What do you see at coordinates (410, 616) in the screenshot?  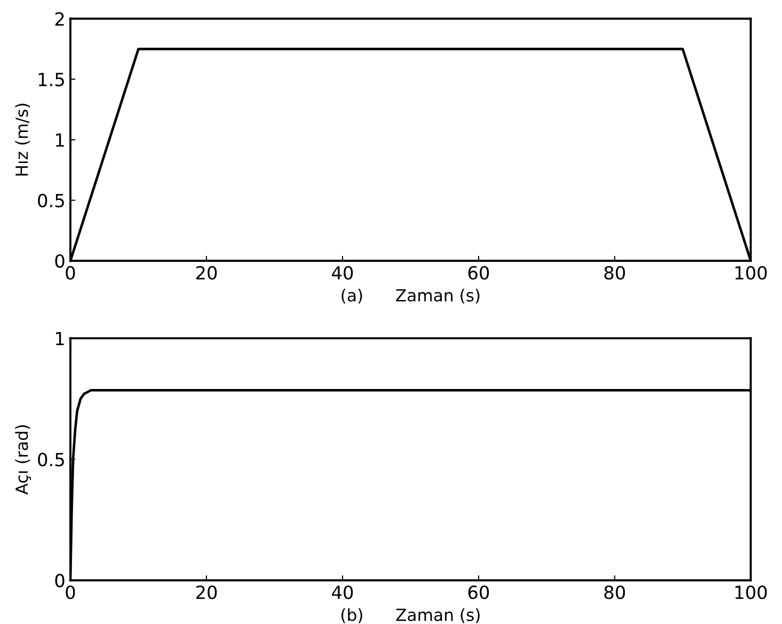 I see `x-axis-title: (b) Zaman (s)` at bounding box center [410, 616].